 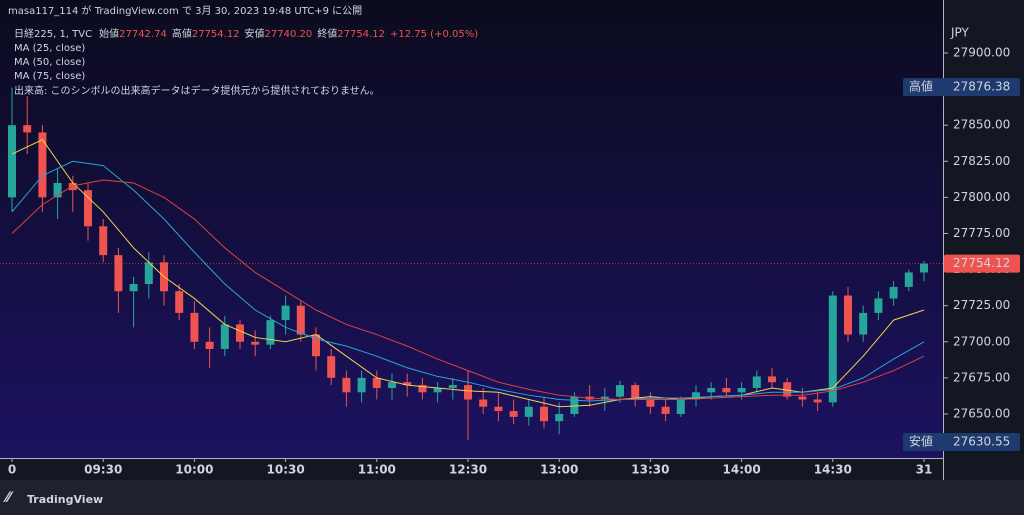 What do you see at coordinates (103, 470) in the screenshot?
I see `x-tick-label: 09:30` at bounding box center [103, 470].